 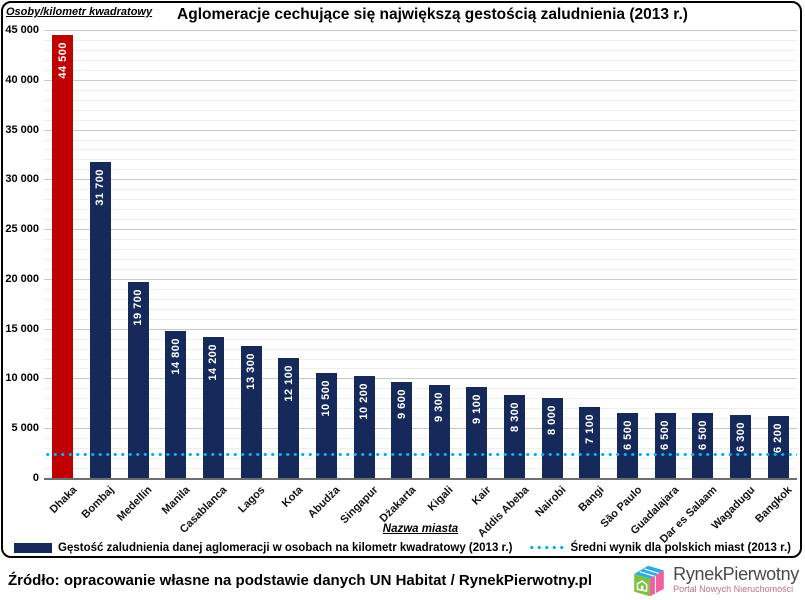 What do you see at coordinates (100, 188) in the screenshot?
I see `bar-value-label: 31 700` at bounding box center [100, 188].